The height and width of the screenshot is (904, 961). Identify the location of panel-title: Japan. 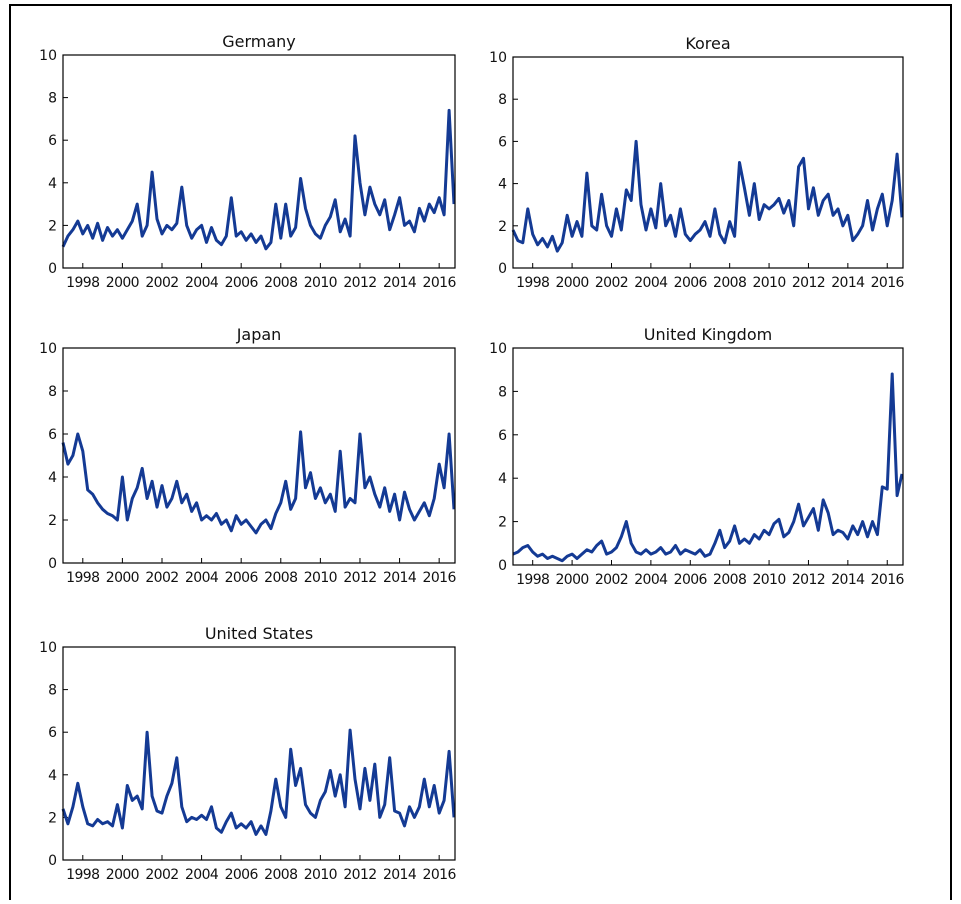
(259, 334).